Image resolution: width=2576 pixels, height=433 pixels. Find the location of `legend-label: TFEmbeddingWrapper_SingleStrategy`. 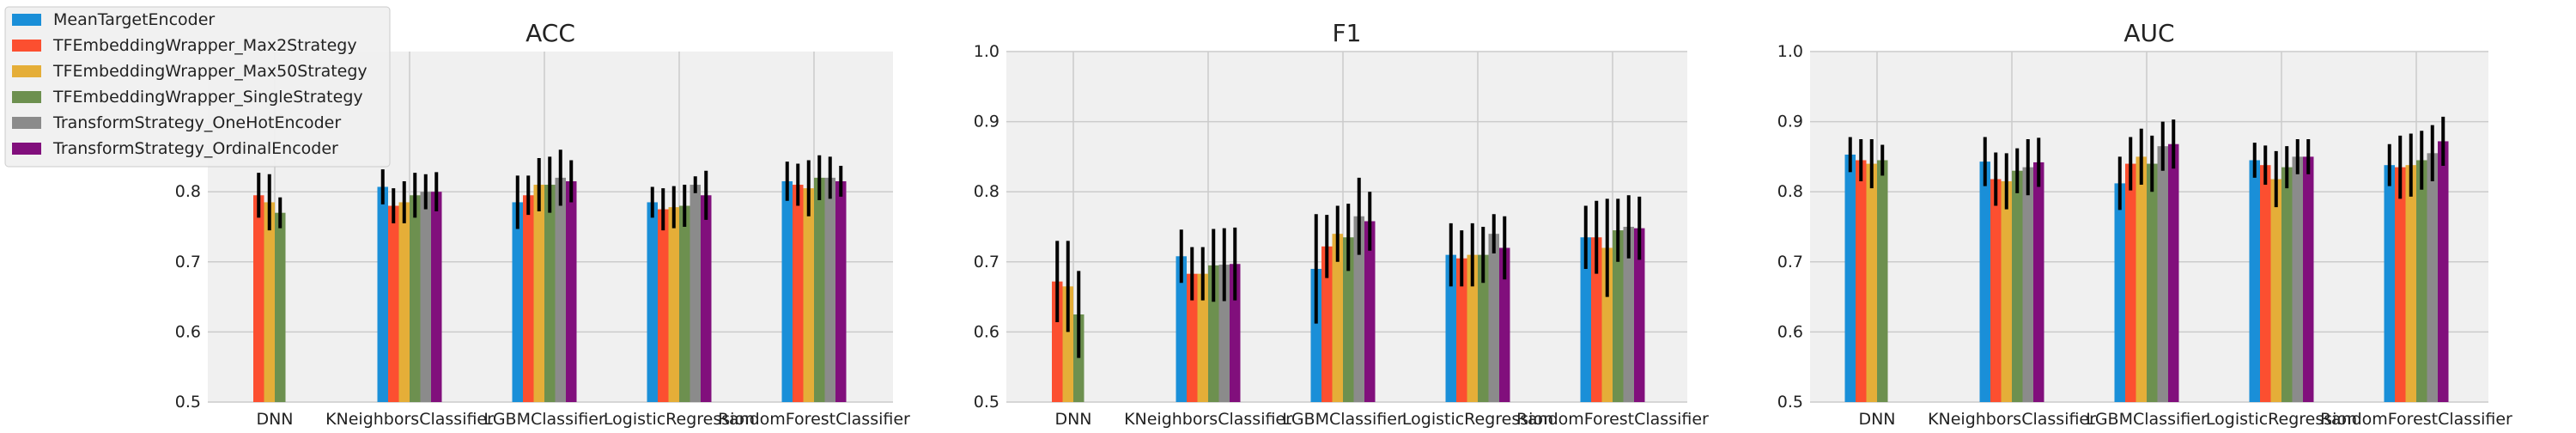

legend-label: TFEmbeddingWrapper_SingleStrategy is located at coordinates (207, 97).